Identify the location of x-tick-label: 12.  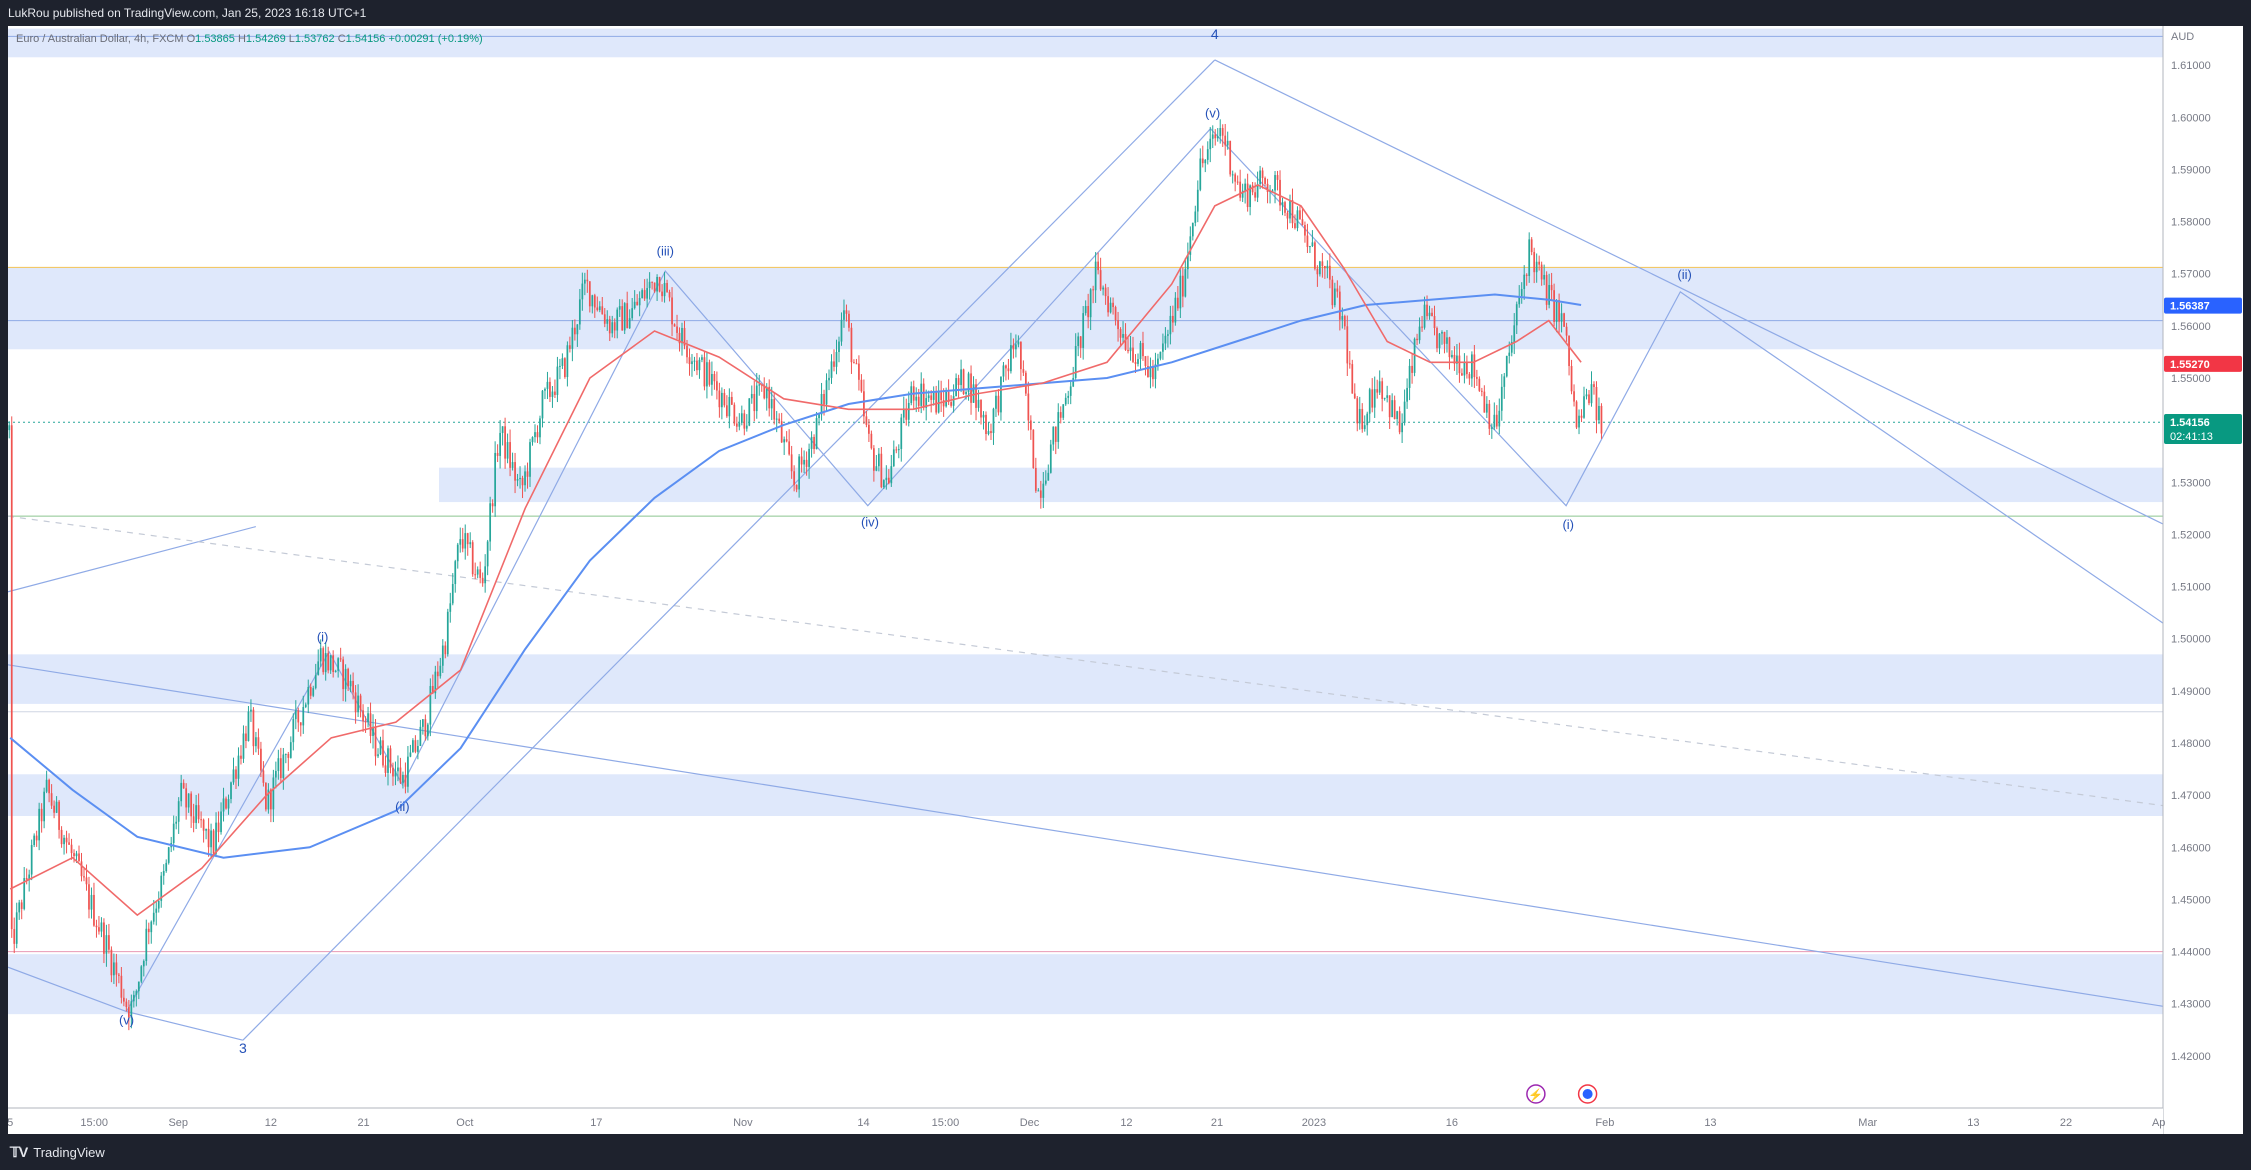
(271, 1123).